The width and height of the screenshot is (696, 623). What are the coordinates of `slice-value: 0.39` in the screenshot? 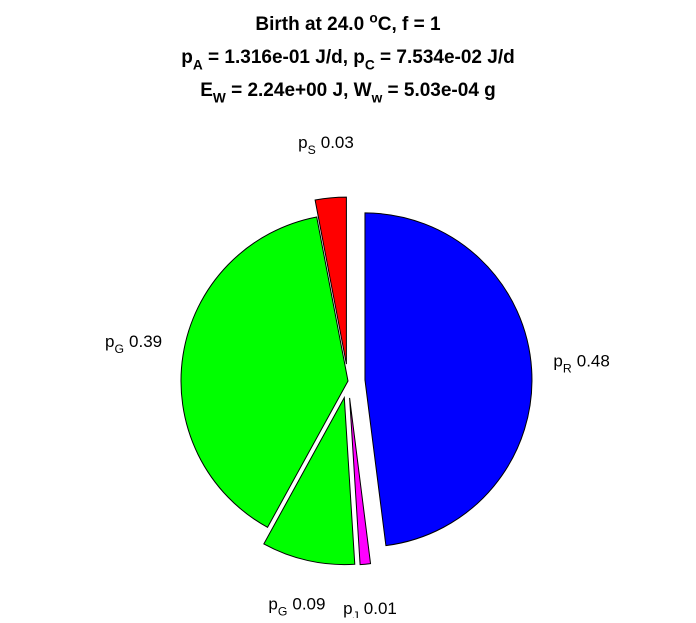 It's located at (145, 341).